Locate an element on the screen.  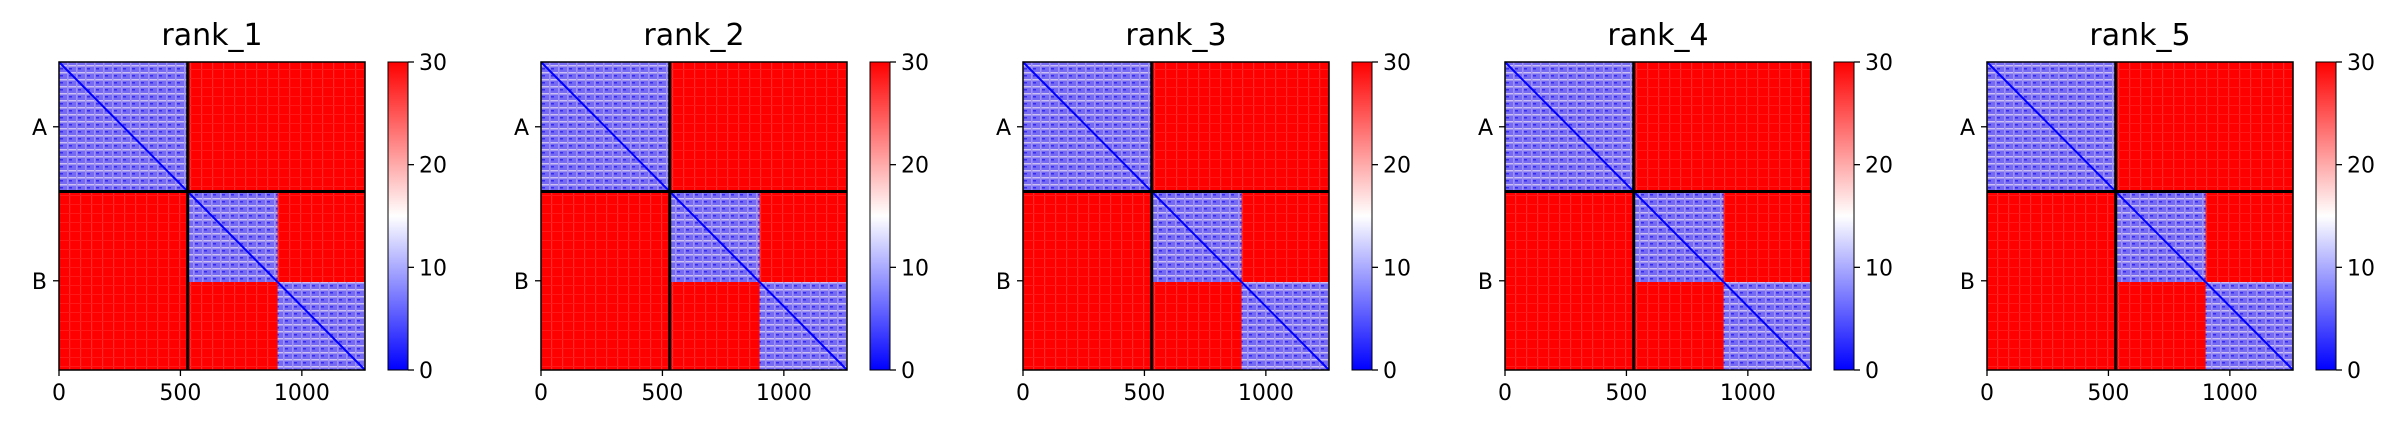
panel-title: rank_1 is located at coordinates (211, 35).